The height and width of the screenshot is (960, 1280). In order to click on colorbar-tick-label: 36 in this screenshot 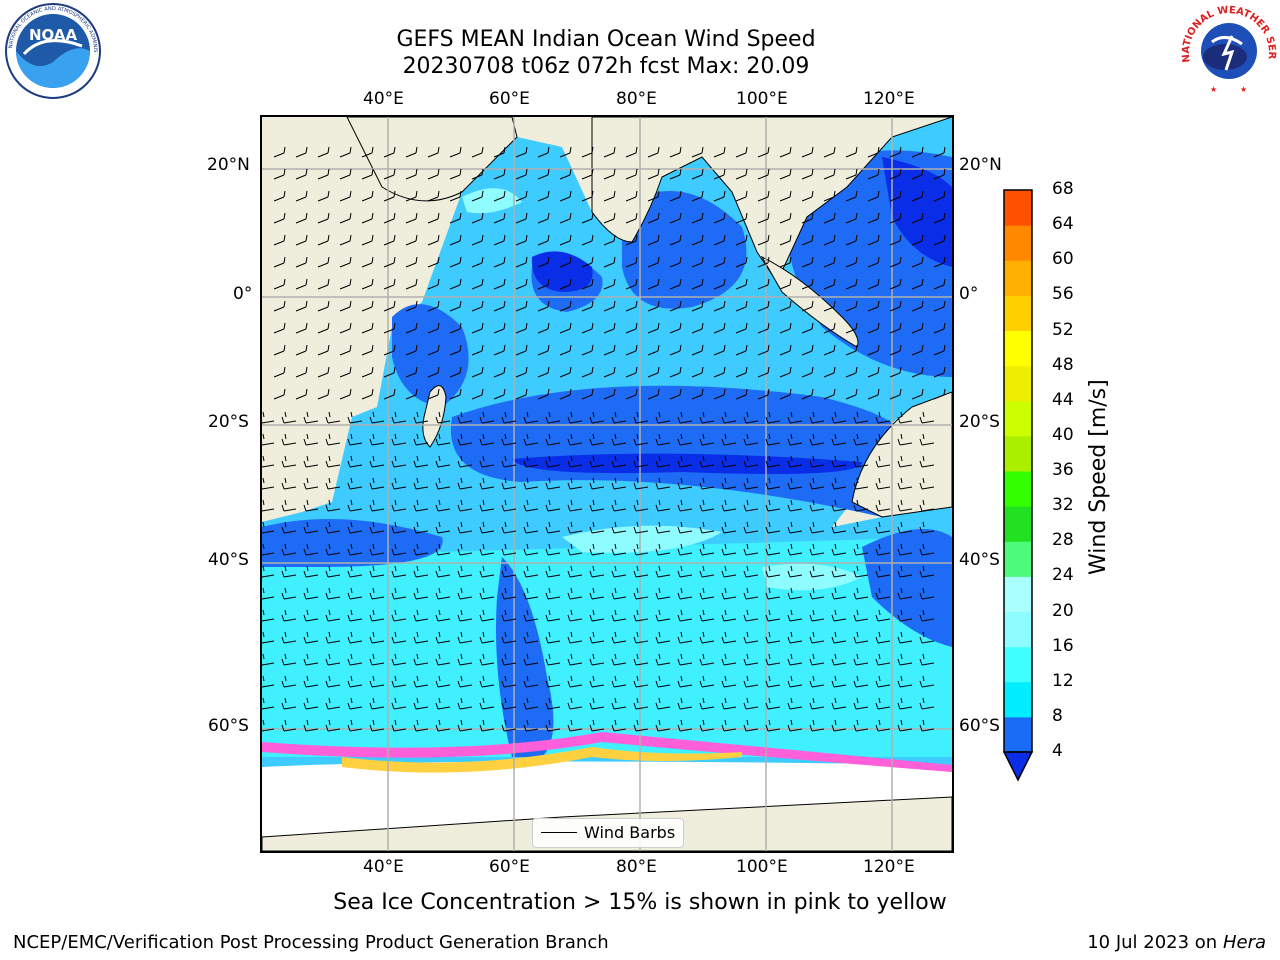, I will do `click(1063, 470)`.